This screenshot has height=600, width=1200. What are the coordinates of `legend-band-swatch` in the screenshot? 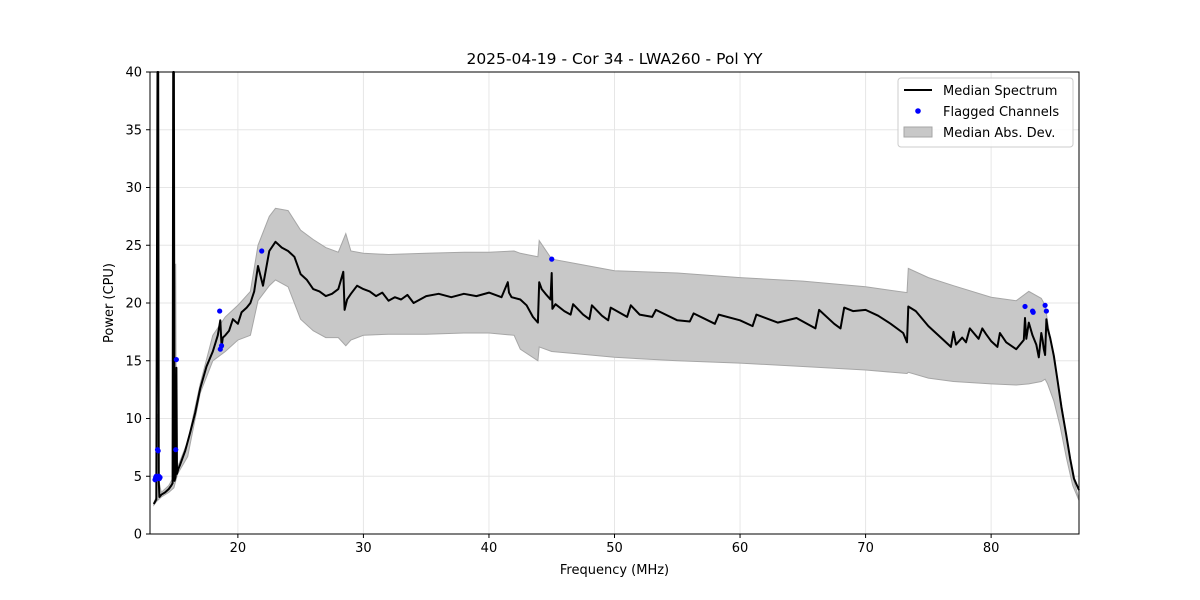 It's located at (918, 132).